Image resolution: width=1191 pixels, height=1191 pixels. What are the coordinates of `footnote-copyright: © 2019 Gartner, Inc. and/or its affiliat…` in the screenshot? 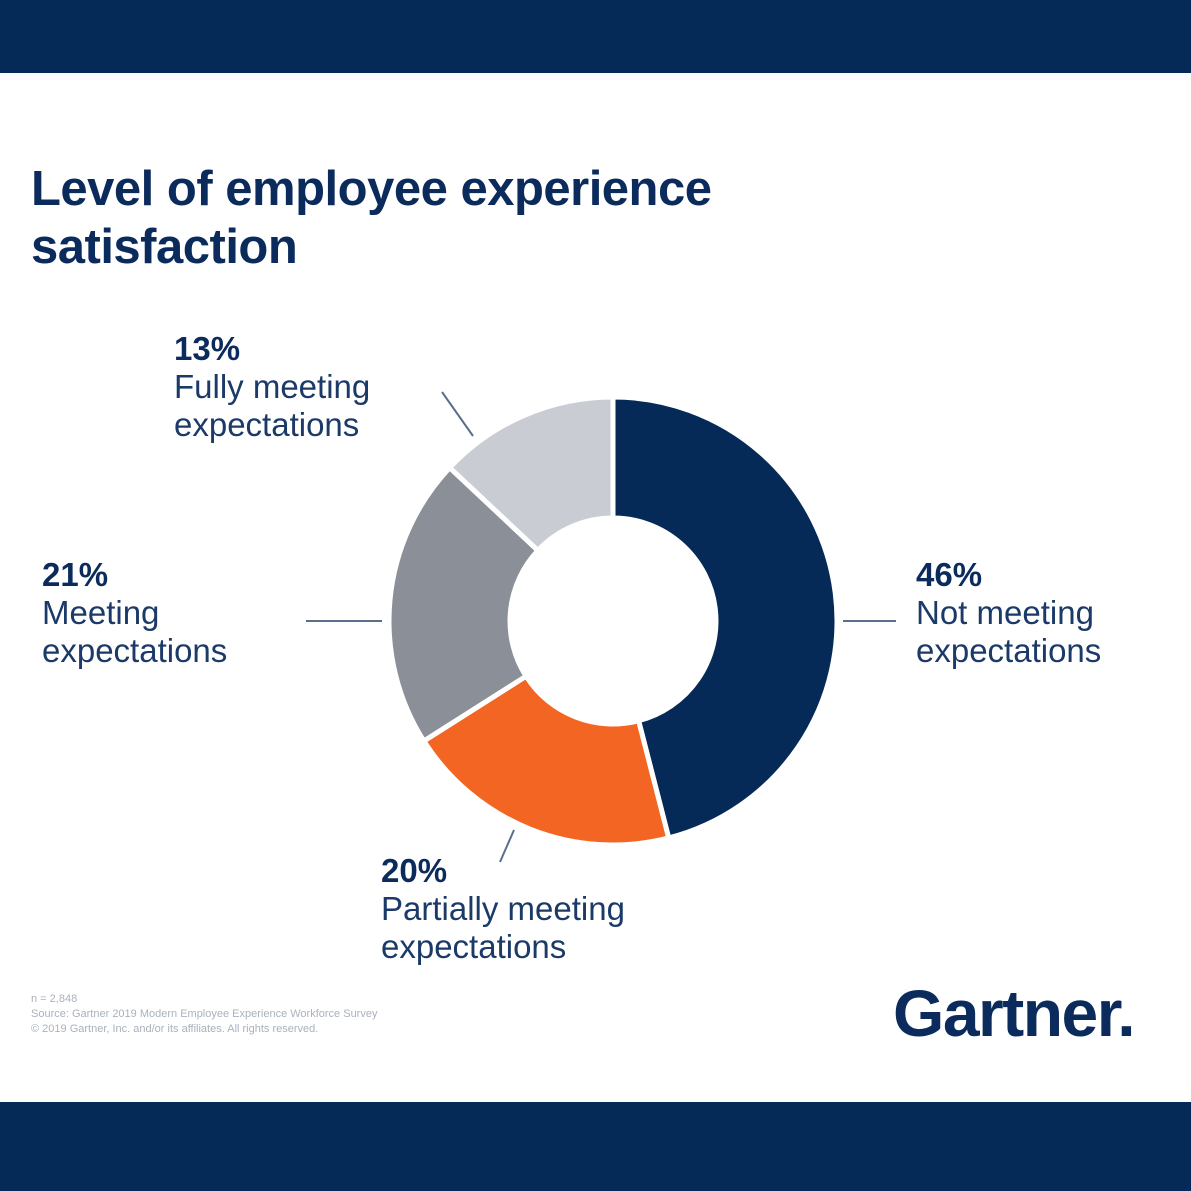 It's located at (175, 1029).